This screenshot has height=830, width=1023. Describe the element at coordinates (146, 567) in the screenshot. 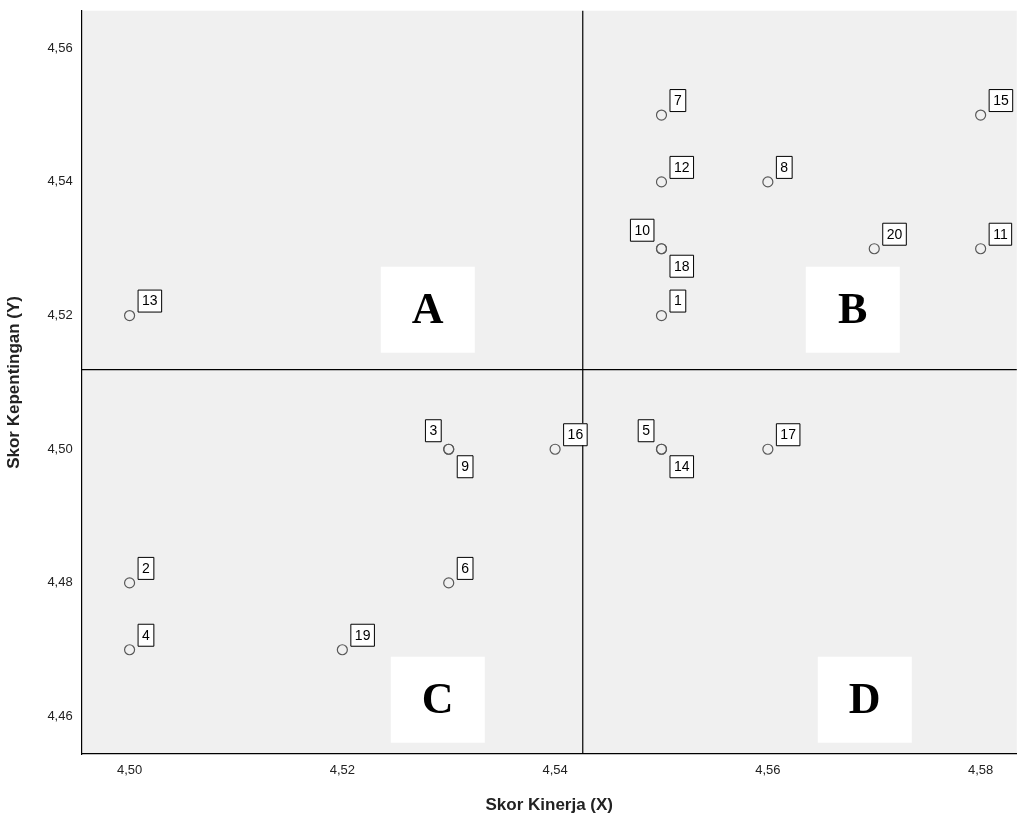

I see `annotation: 2` at that location.